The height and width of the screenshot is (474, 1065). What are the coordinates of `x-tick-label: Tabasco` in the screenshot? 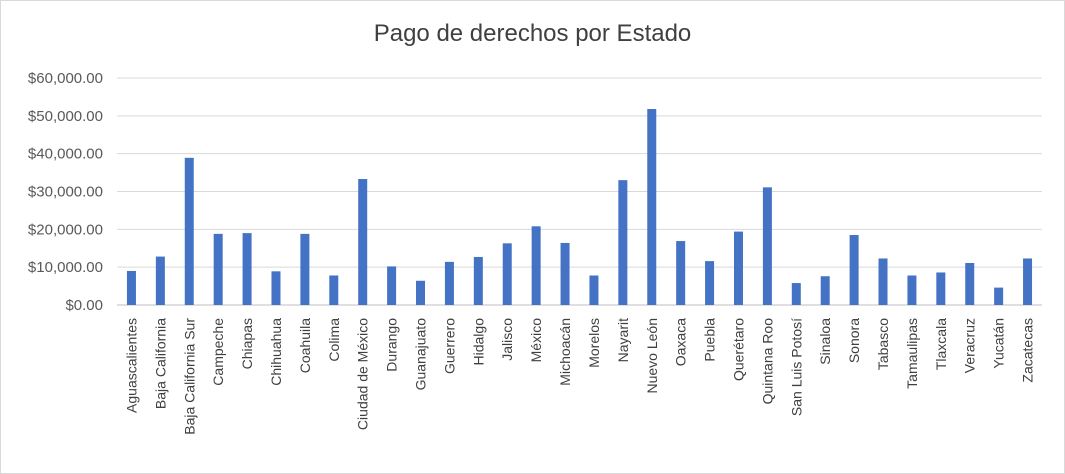 It's located at (883, 344).